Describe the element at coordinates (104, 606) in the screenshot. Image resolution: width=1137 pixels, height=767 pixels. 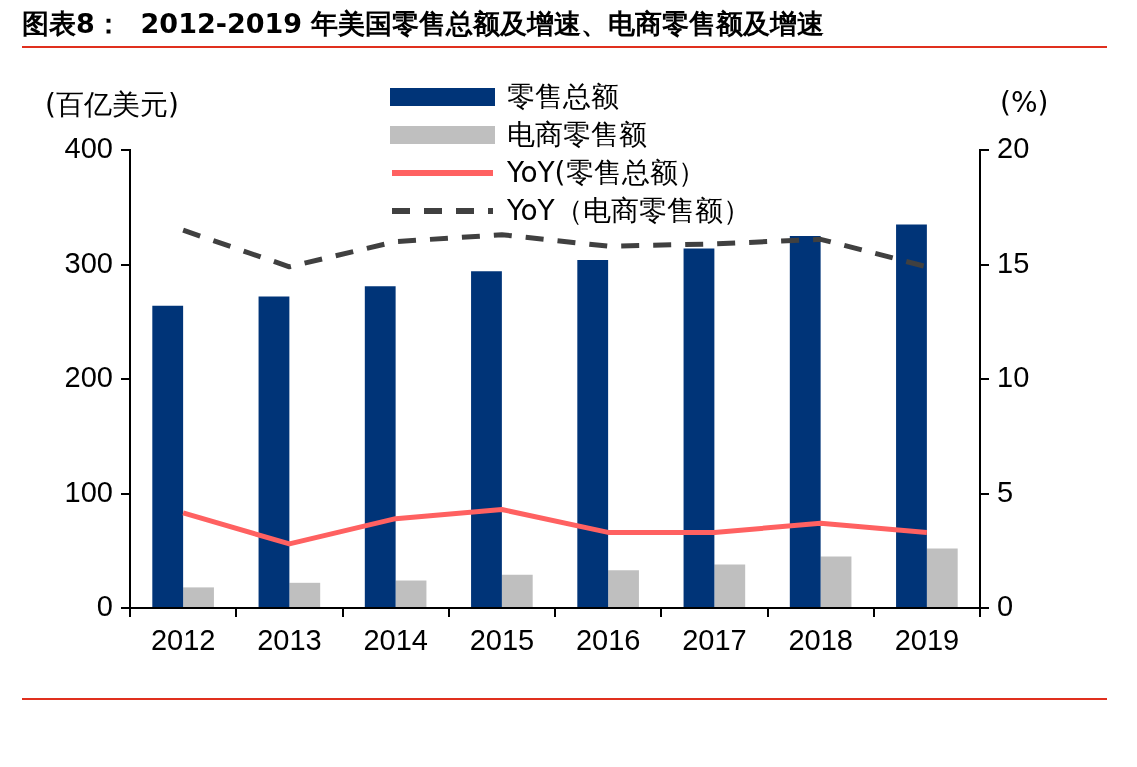
I see `y-tick-label: 0` at that location.